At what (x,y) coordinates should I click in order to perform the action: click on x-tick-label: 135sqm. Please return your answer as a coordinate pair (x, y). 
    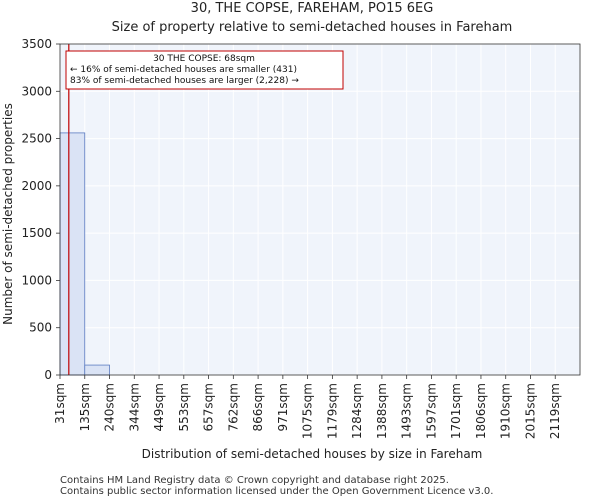
    Looking at the image, I should click on (85, 407).